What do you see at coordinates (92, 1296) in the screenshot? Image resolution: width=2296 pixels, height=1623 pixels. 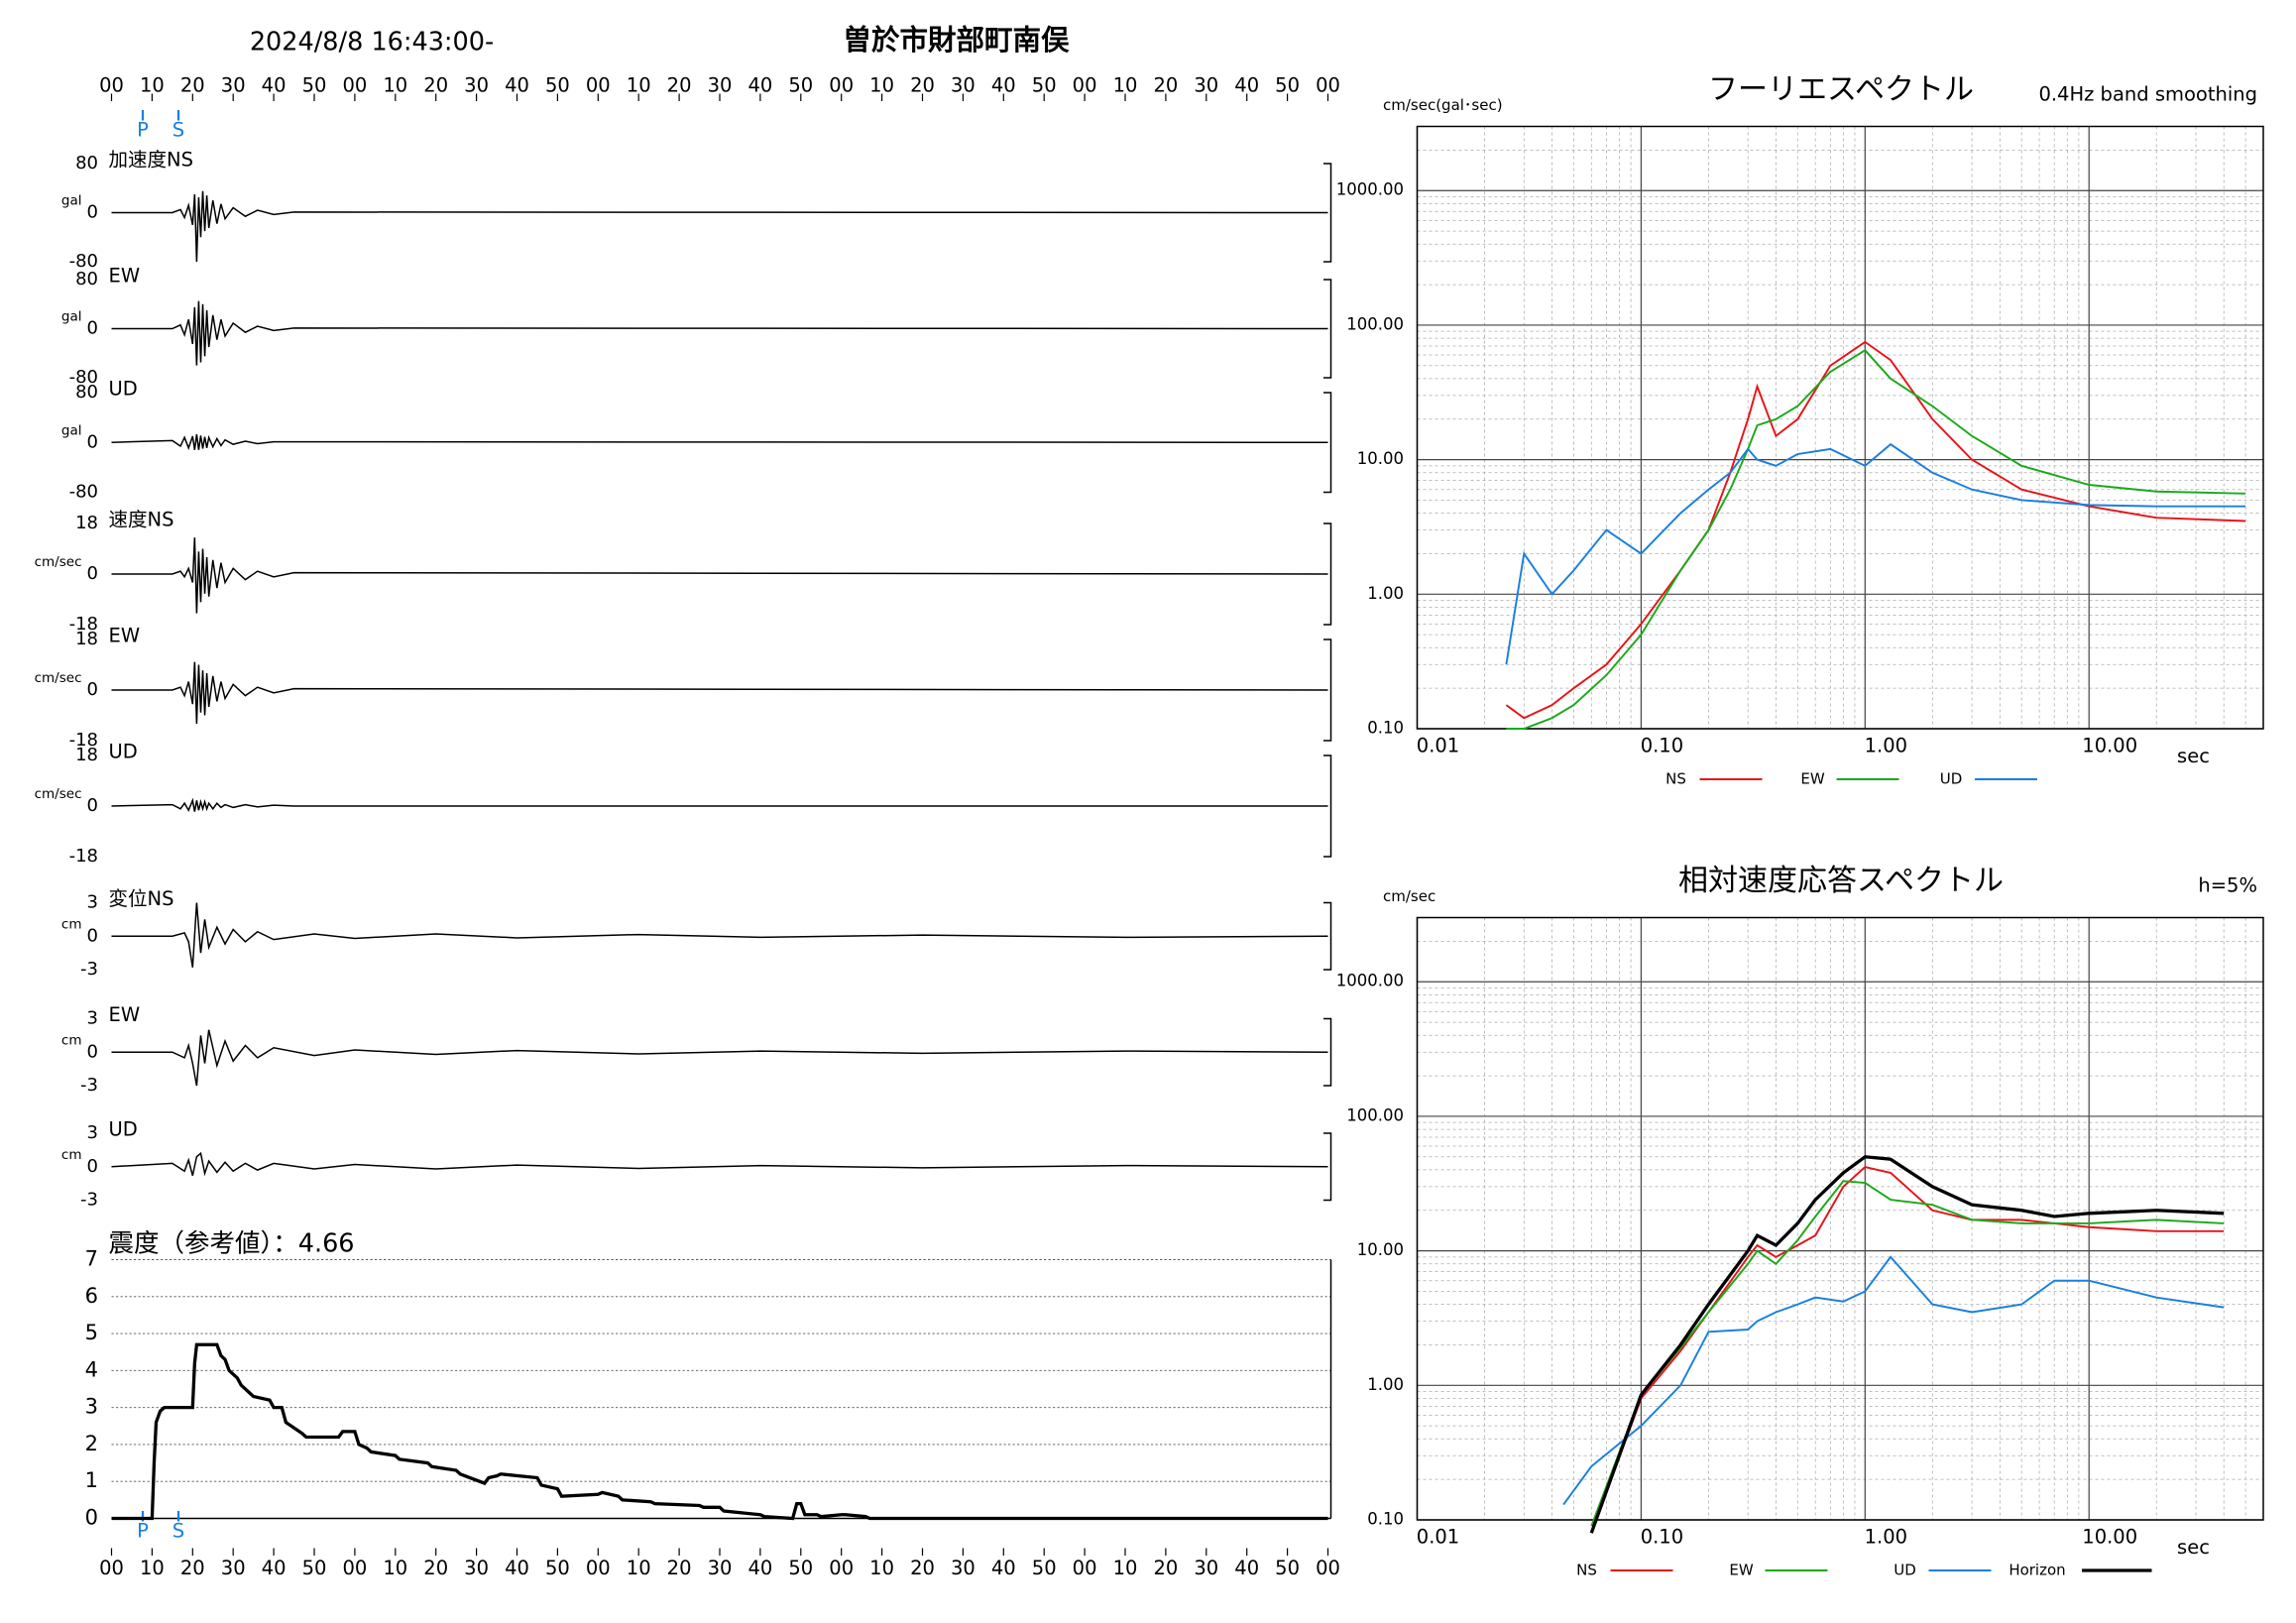 I see `y-tick-label: 6` at bounding box center [92, 1296].